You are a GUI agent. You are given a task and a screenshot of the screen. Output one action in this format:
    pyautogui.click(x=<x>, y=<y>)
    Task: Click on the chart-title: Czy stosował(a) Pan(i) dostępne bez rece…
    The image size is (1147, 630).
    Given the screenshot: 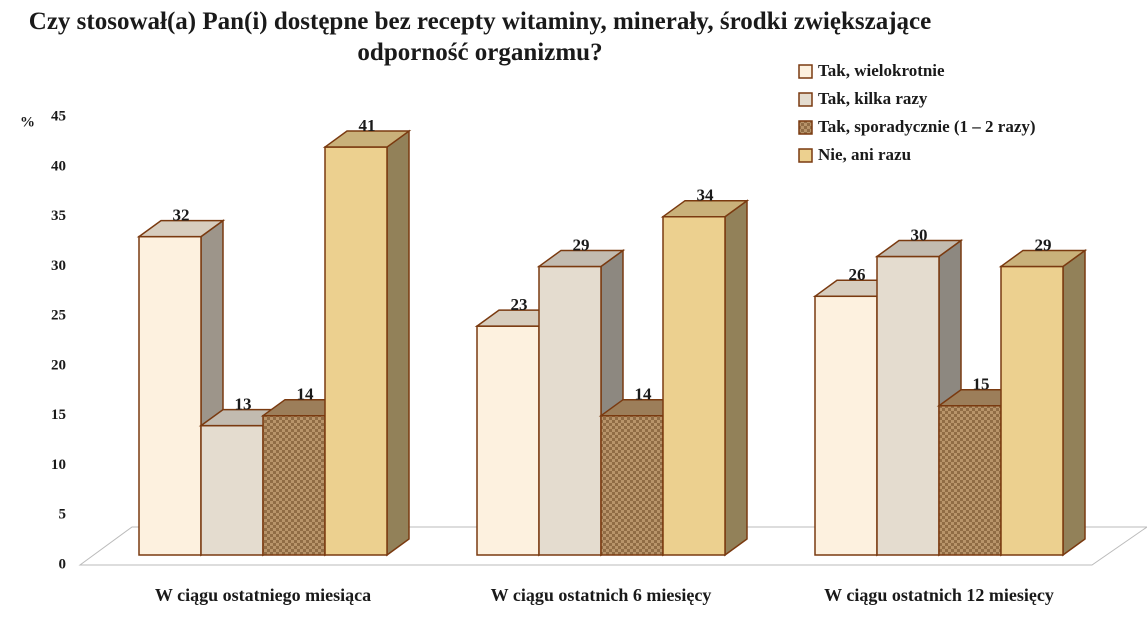 What is the action you would take?
    pyautogui.click(x=480, y=37)
    